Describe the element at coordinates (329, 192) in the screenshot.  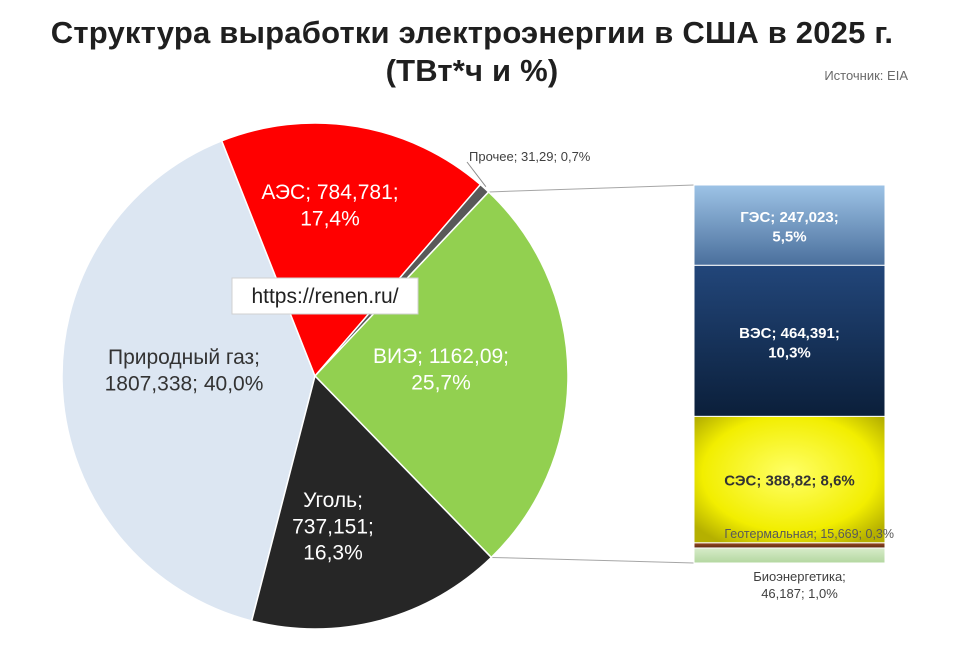
I see `pie-label-line: АЭС; 784,781;` at that location.